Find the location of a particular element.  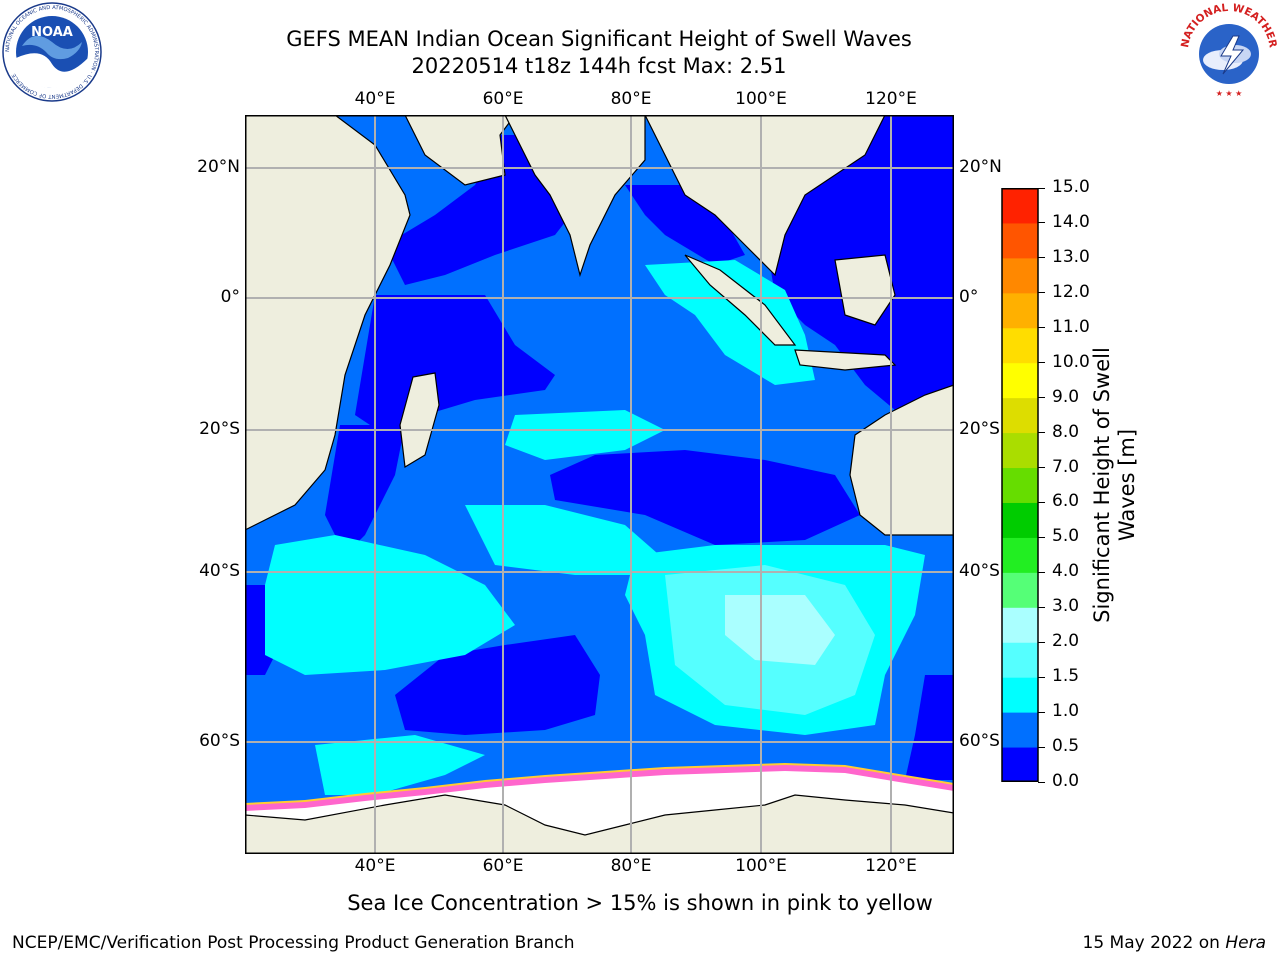

lon-label-top: 80°E is located at coordinates (631, 99).